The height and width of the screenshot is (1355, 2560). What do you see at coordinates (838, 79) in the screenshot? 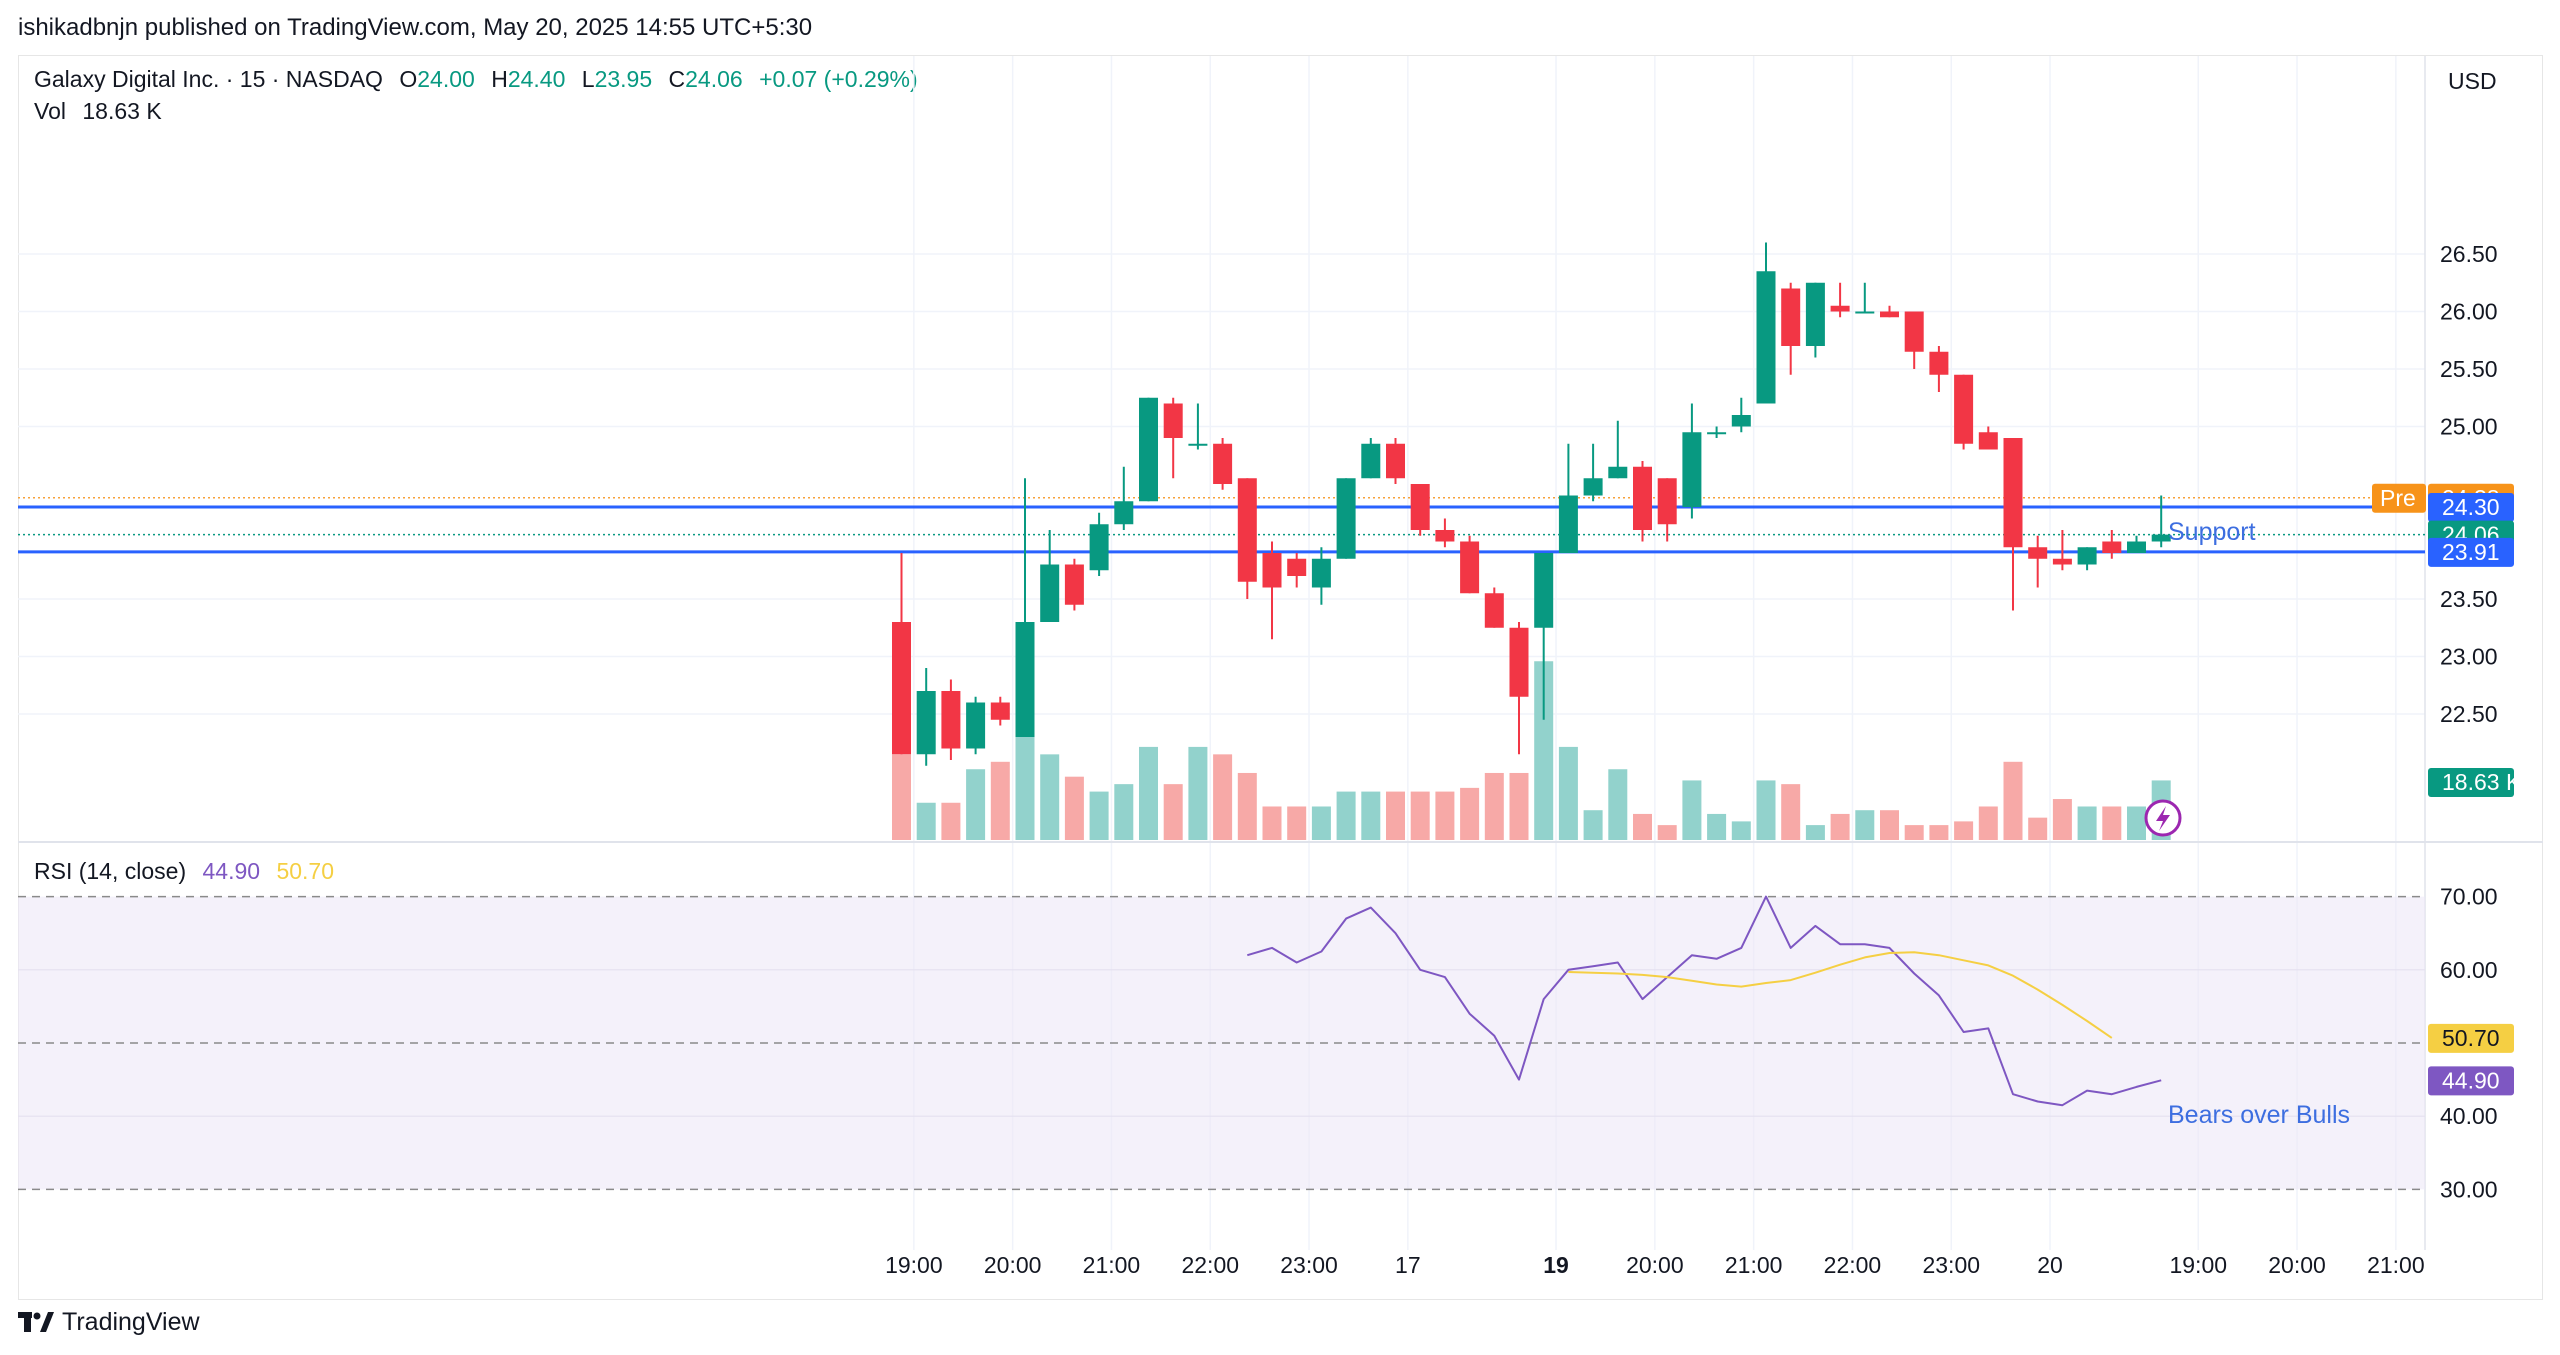
I see `change-value: +0.07 (+0.29%)` at bounding box center [838, 79].